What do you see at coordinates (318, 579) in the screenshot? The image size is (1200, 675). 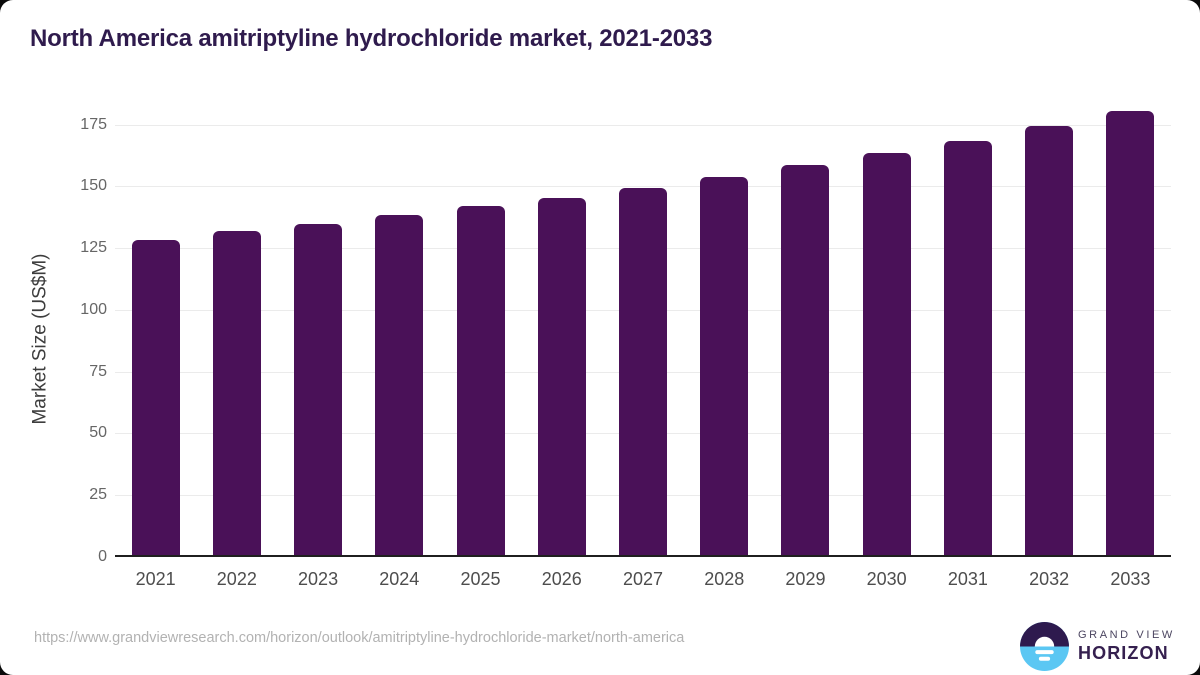 I see `x-tick-2023: 2023` at bounding box center [318, 579].